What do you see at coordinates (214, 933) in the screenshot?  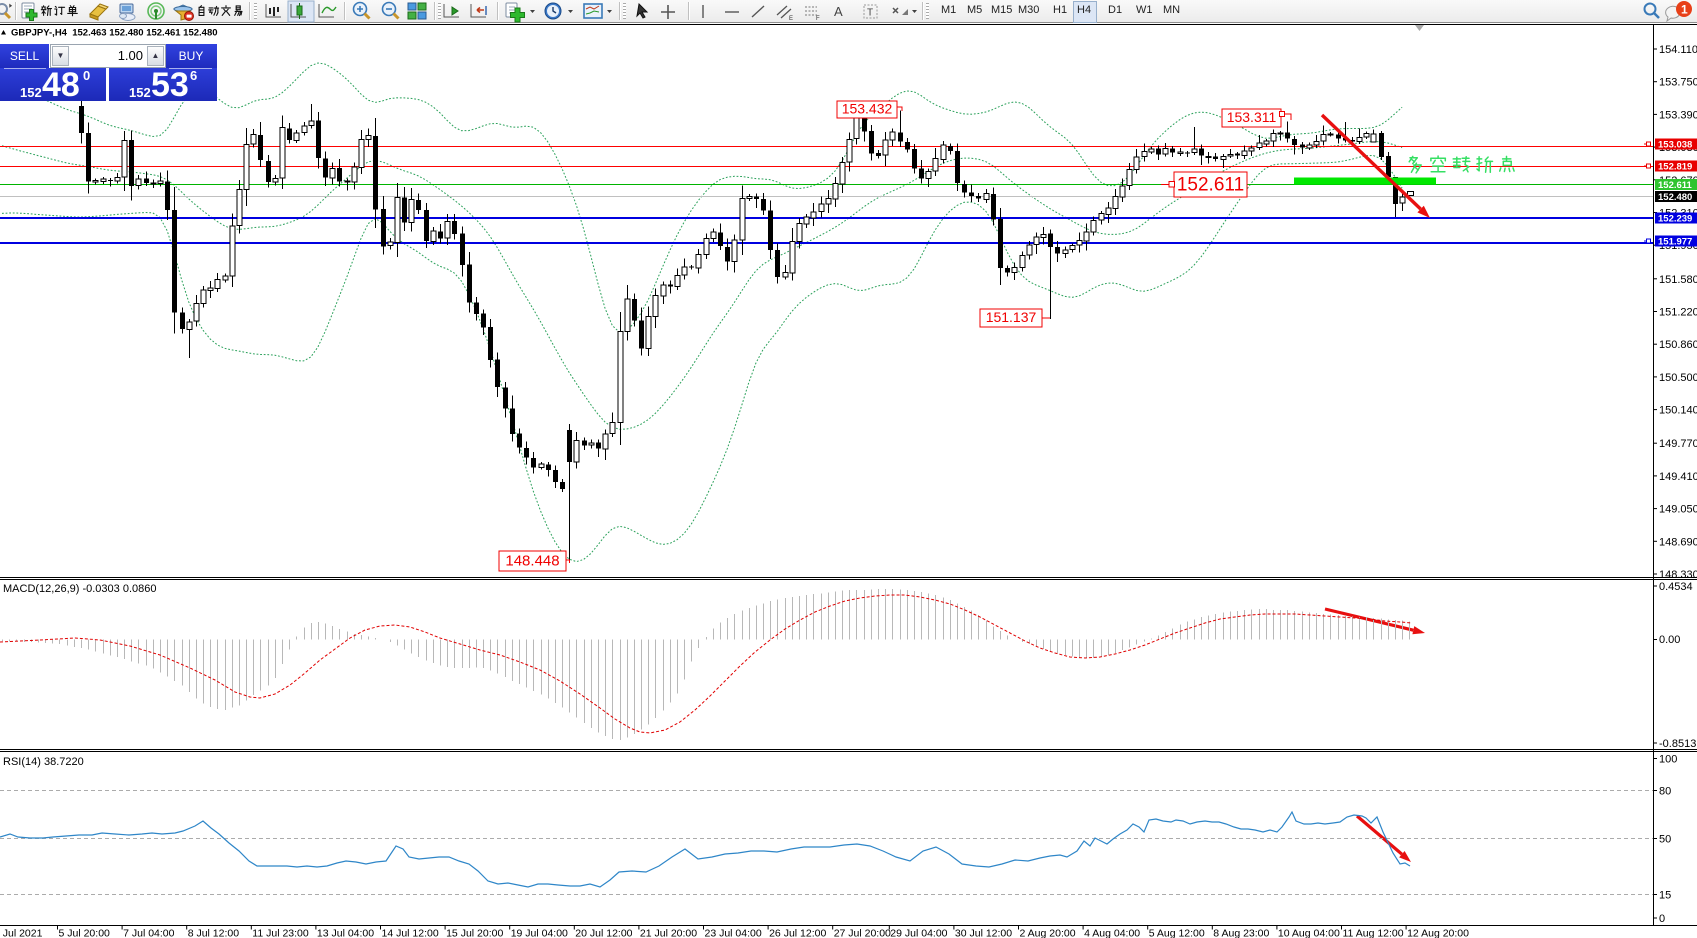 I see `svg-text: 8 Jul 12:00` at bounding box center [214, 933].